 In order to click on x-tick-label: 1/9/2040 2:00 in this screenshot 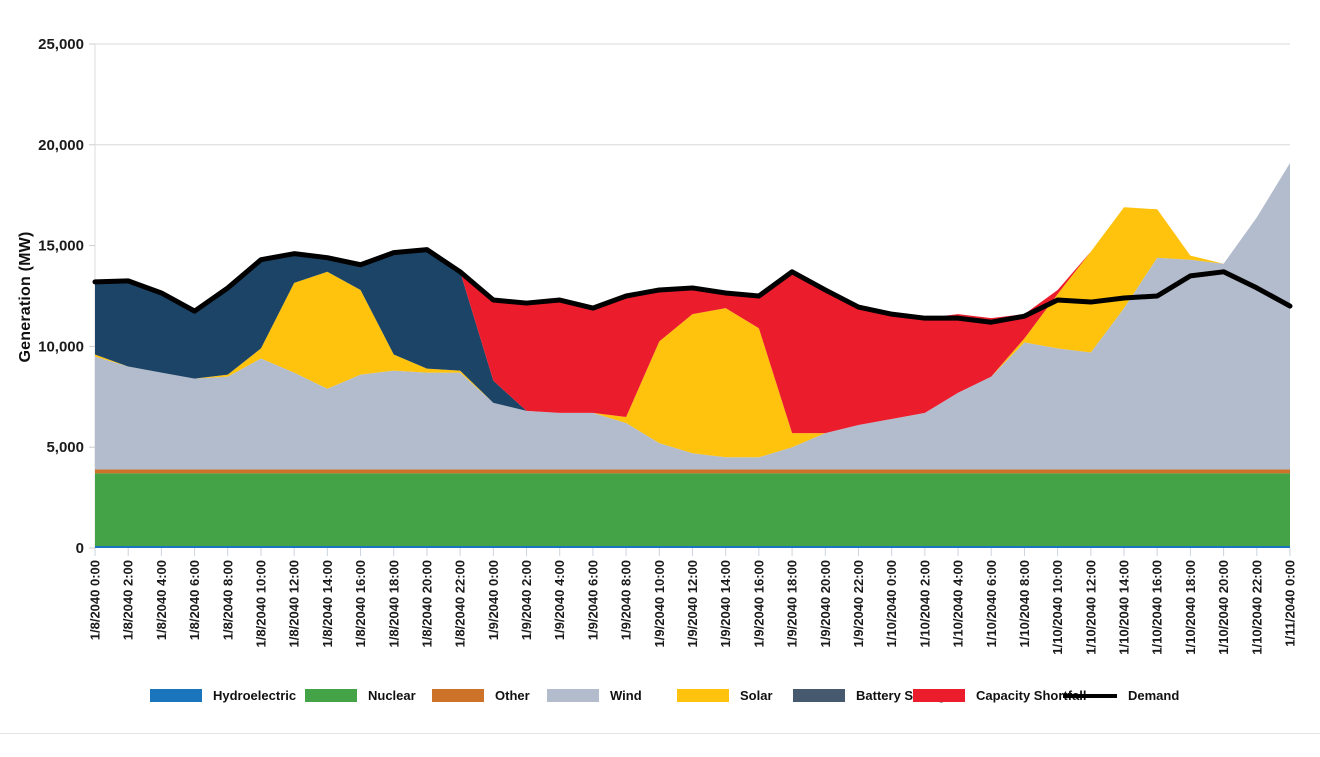, I will do `click(526, 600)`.